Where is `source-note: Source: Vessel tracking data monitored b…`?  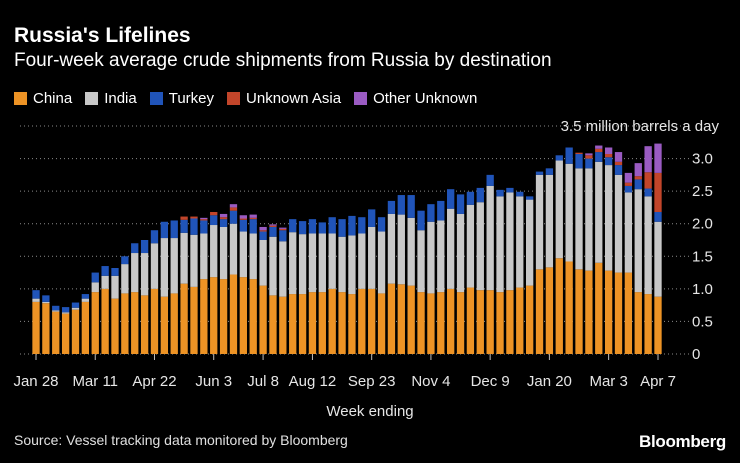
source-note: Source: Vessel tracking data monitored b… is located at coordinates (181, 440).